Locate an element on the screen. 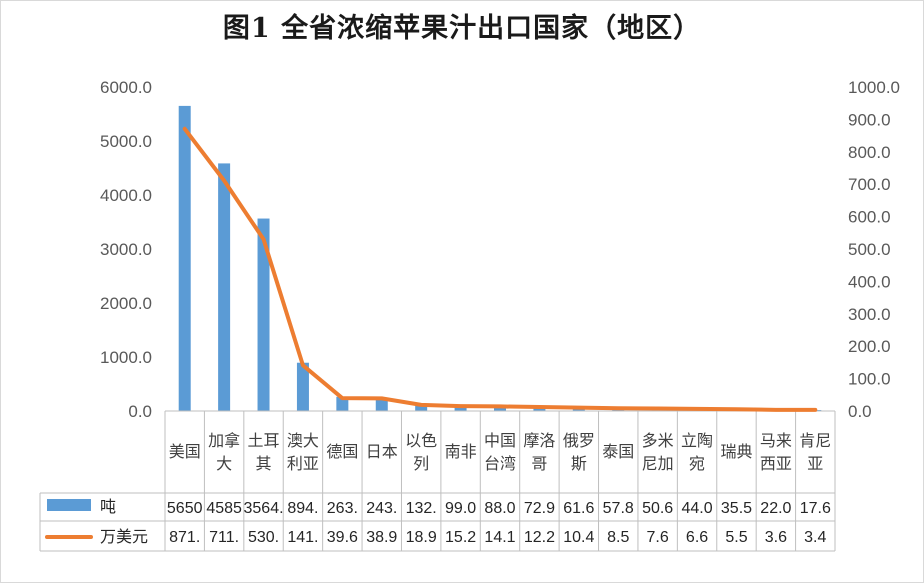  table-cell-bar-value: 3564. is located at coordinates (264, 508).